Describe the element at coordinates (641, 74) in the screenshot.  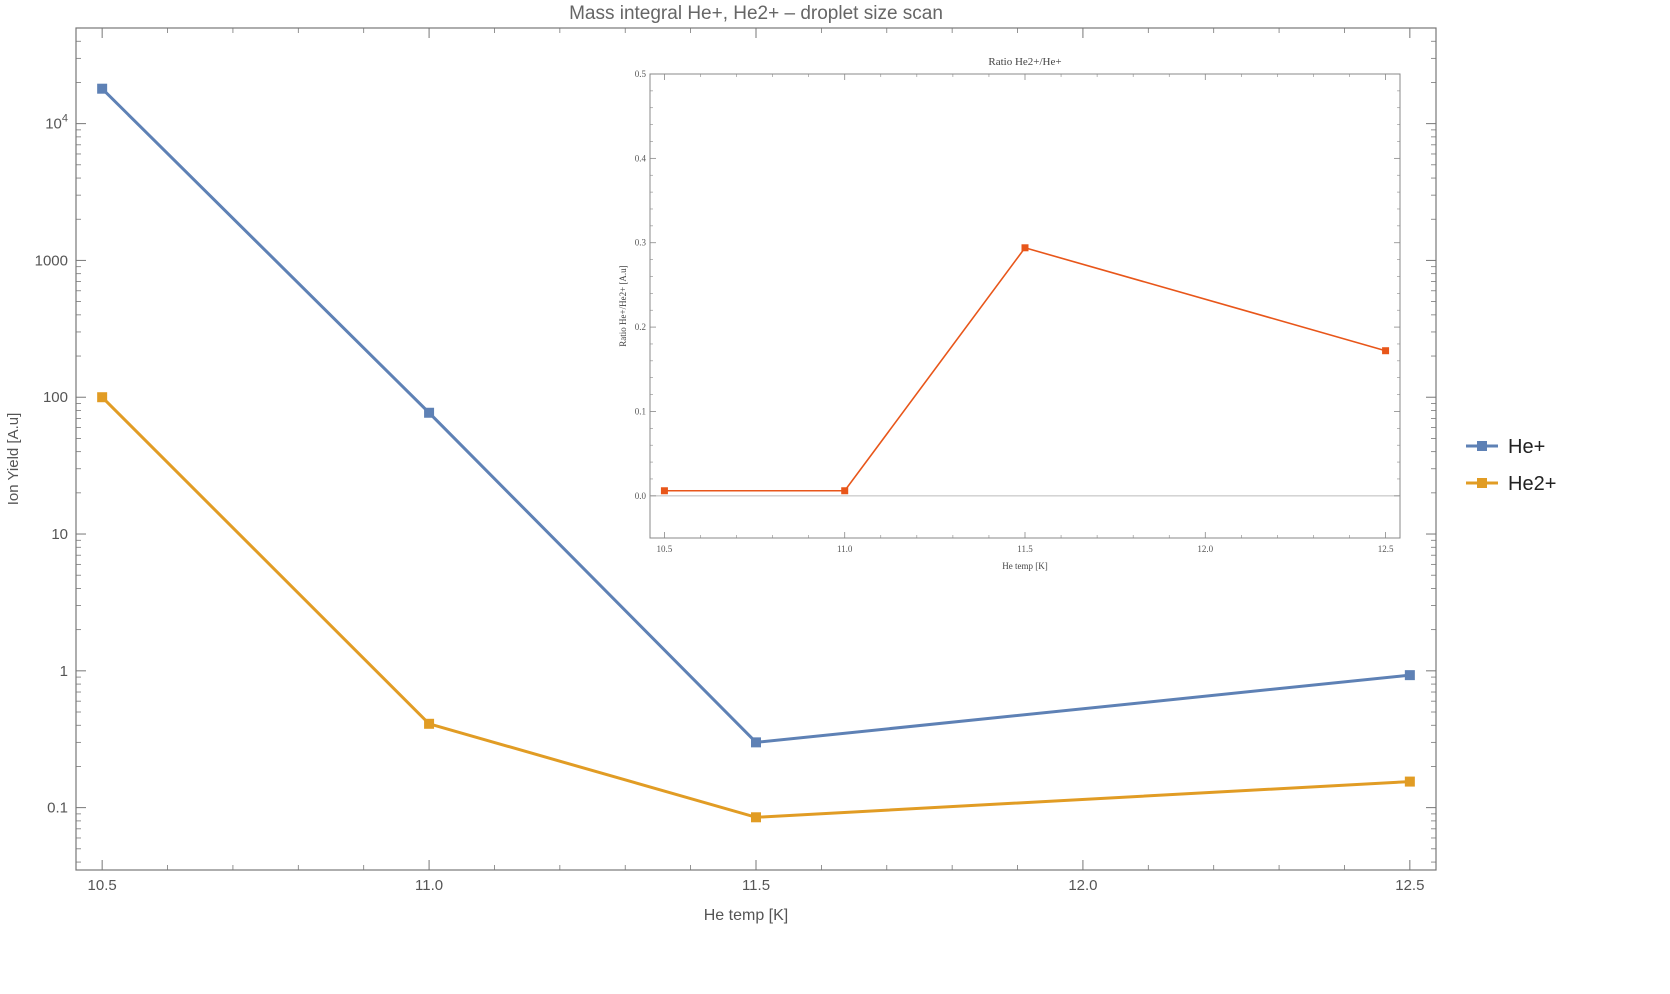
I see `inset-y-tick-label: 0.5` at that location.